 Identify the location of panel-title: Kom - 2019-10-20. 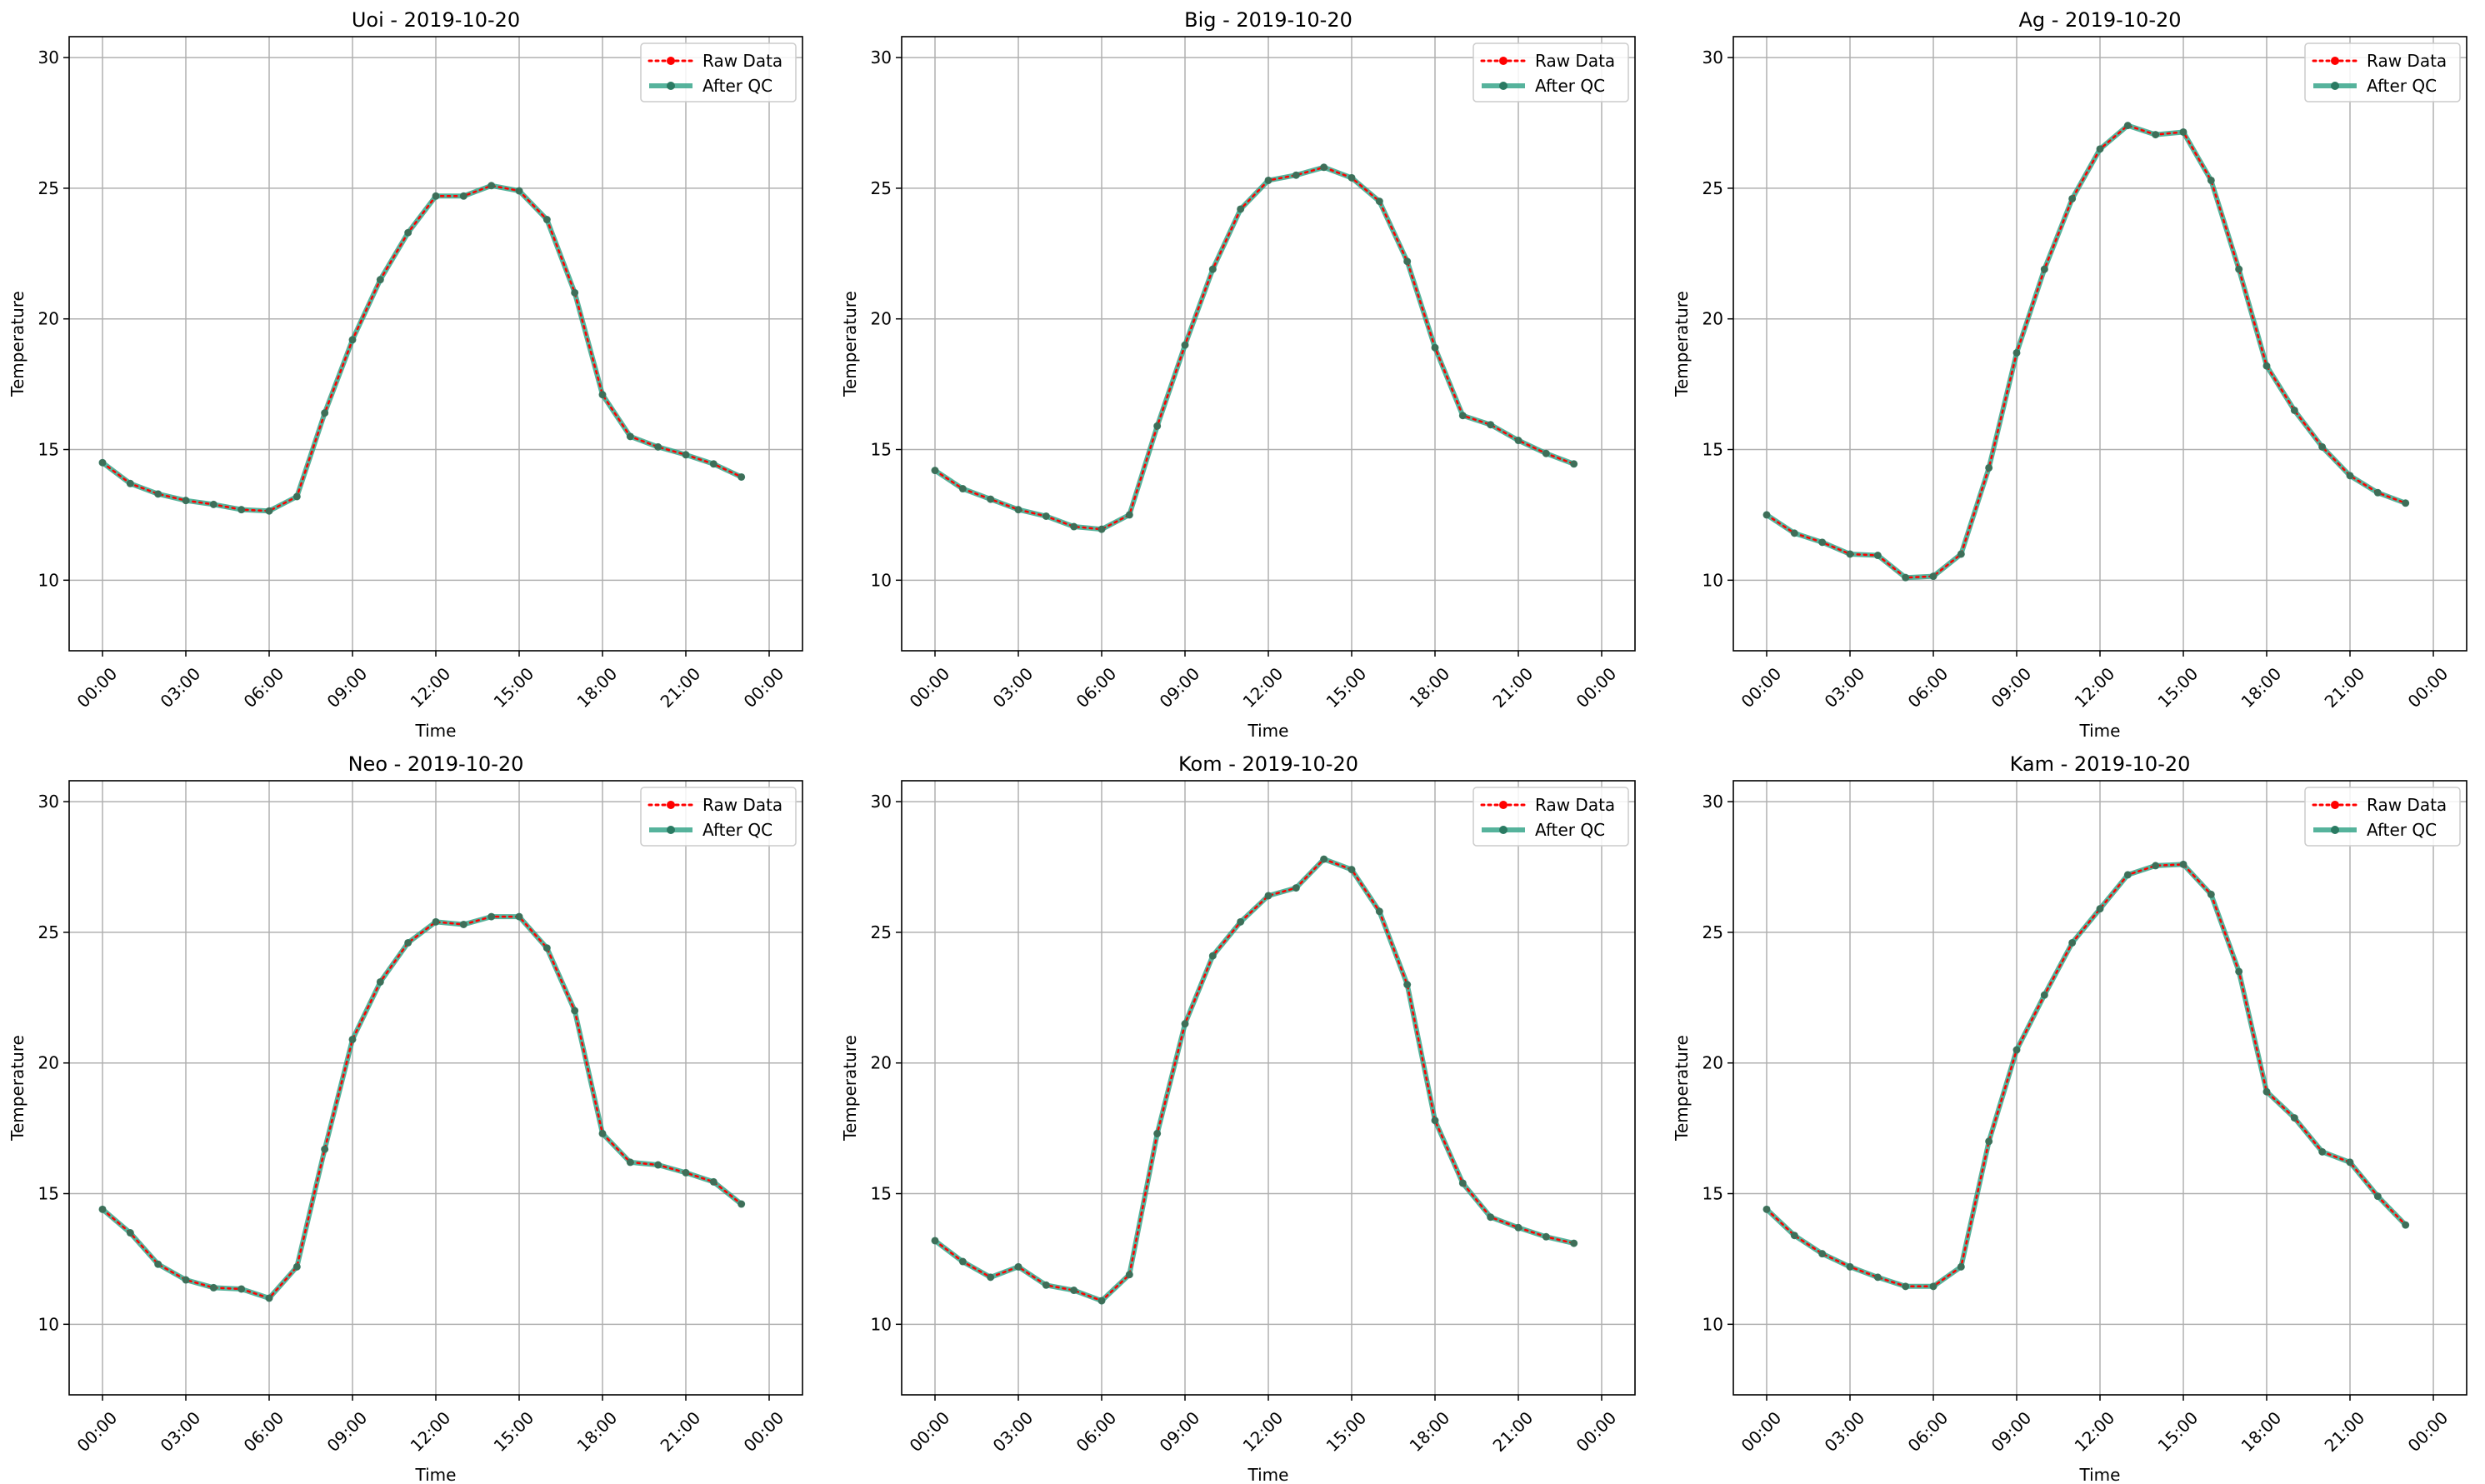
(1268, 764).